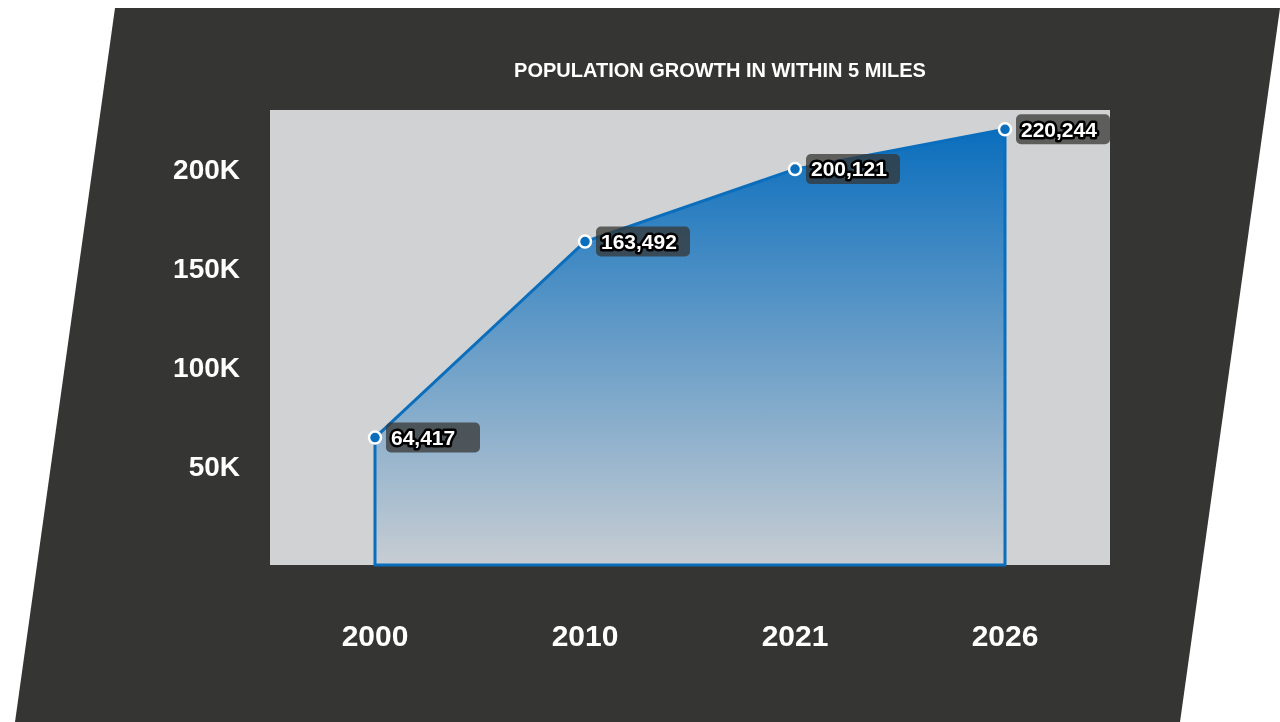 The width and height of the screenshot is (1280, 722). What do you see at coordinates (214, 466) in the screenshot?
I see `y-tick-label: 50K` at bounding box center [214, 466].